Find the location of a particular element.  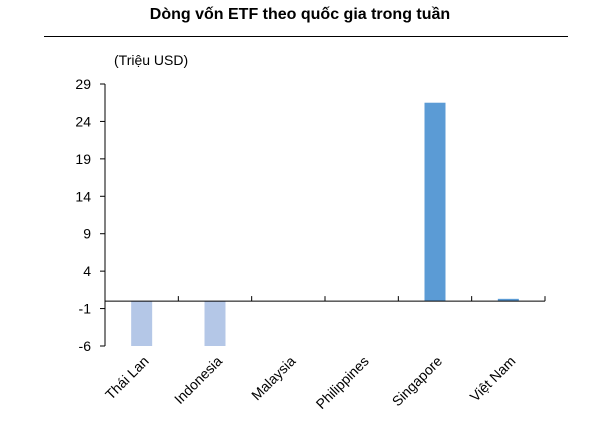

y-tick-label: -6 is located at coordinates (85, 346).